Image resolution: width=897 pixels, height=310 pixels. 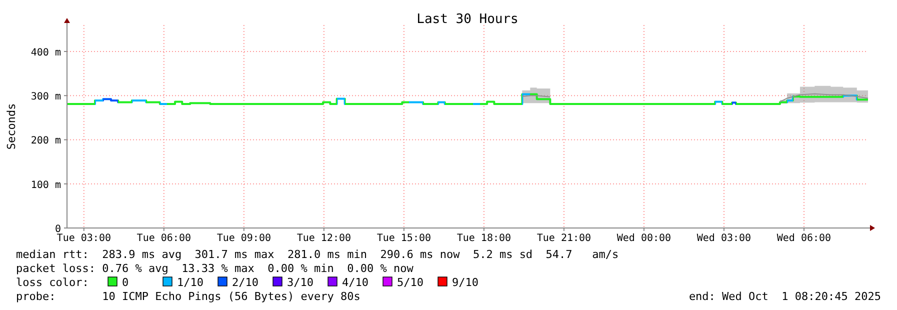 I want to click on x-tick-label: Tue 09:00, so click(x=244, y=238).